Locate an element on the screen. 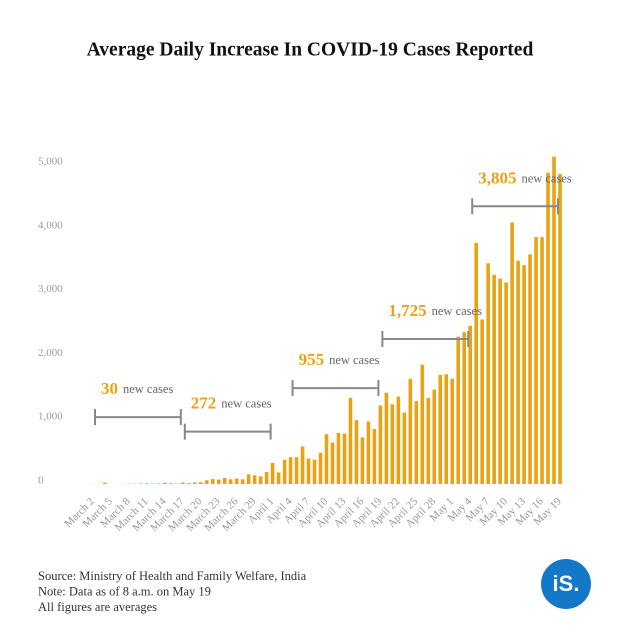 The height and width of the screenshot is (642, 620). annotation: 272 new cases is located at coordinates (231, 403).